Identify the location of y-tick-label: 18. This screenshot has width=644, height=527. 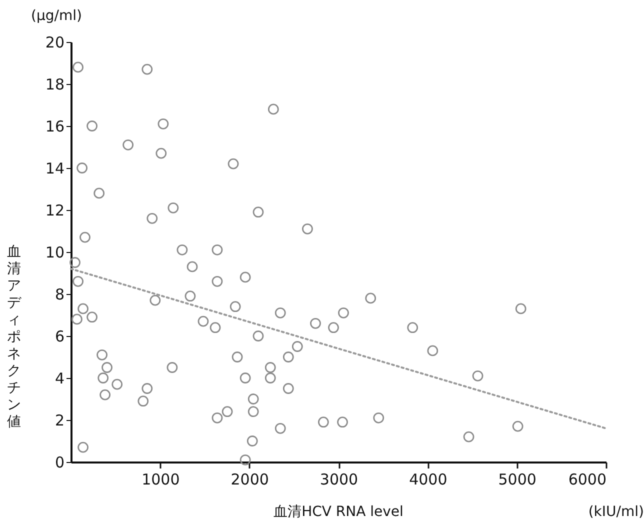
(54, 85).